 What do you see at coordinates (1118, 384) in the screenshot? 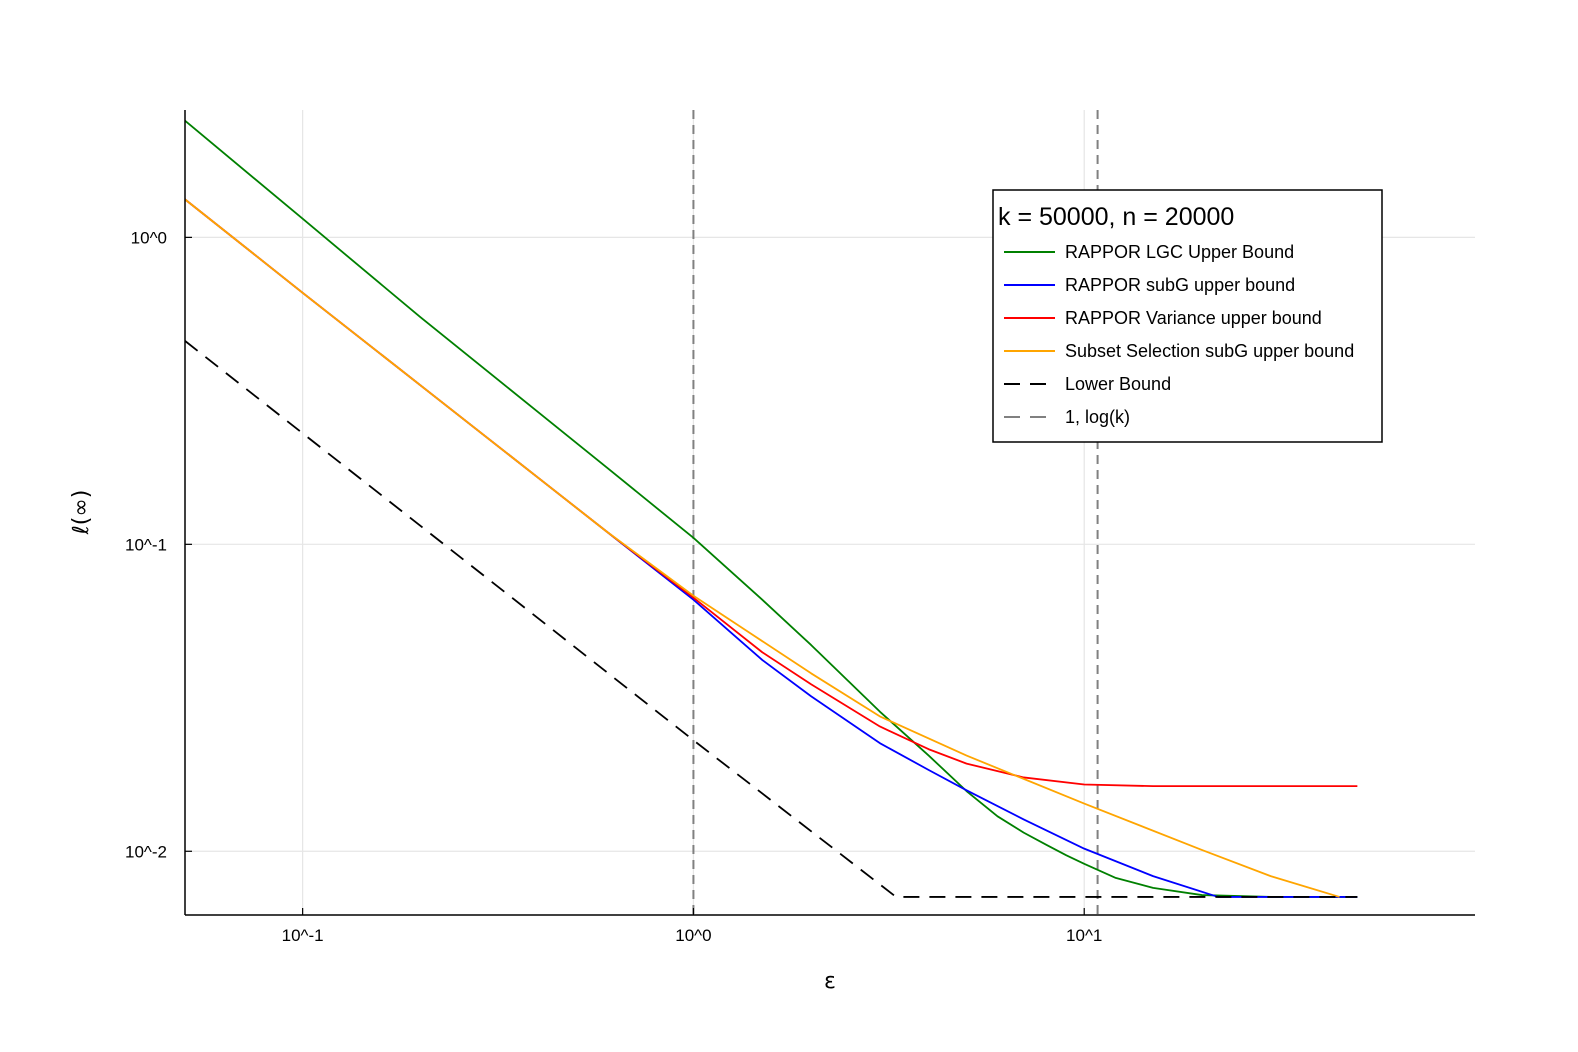
I see `legend-label: Lower Bound` at bounding box center [1118, 384].